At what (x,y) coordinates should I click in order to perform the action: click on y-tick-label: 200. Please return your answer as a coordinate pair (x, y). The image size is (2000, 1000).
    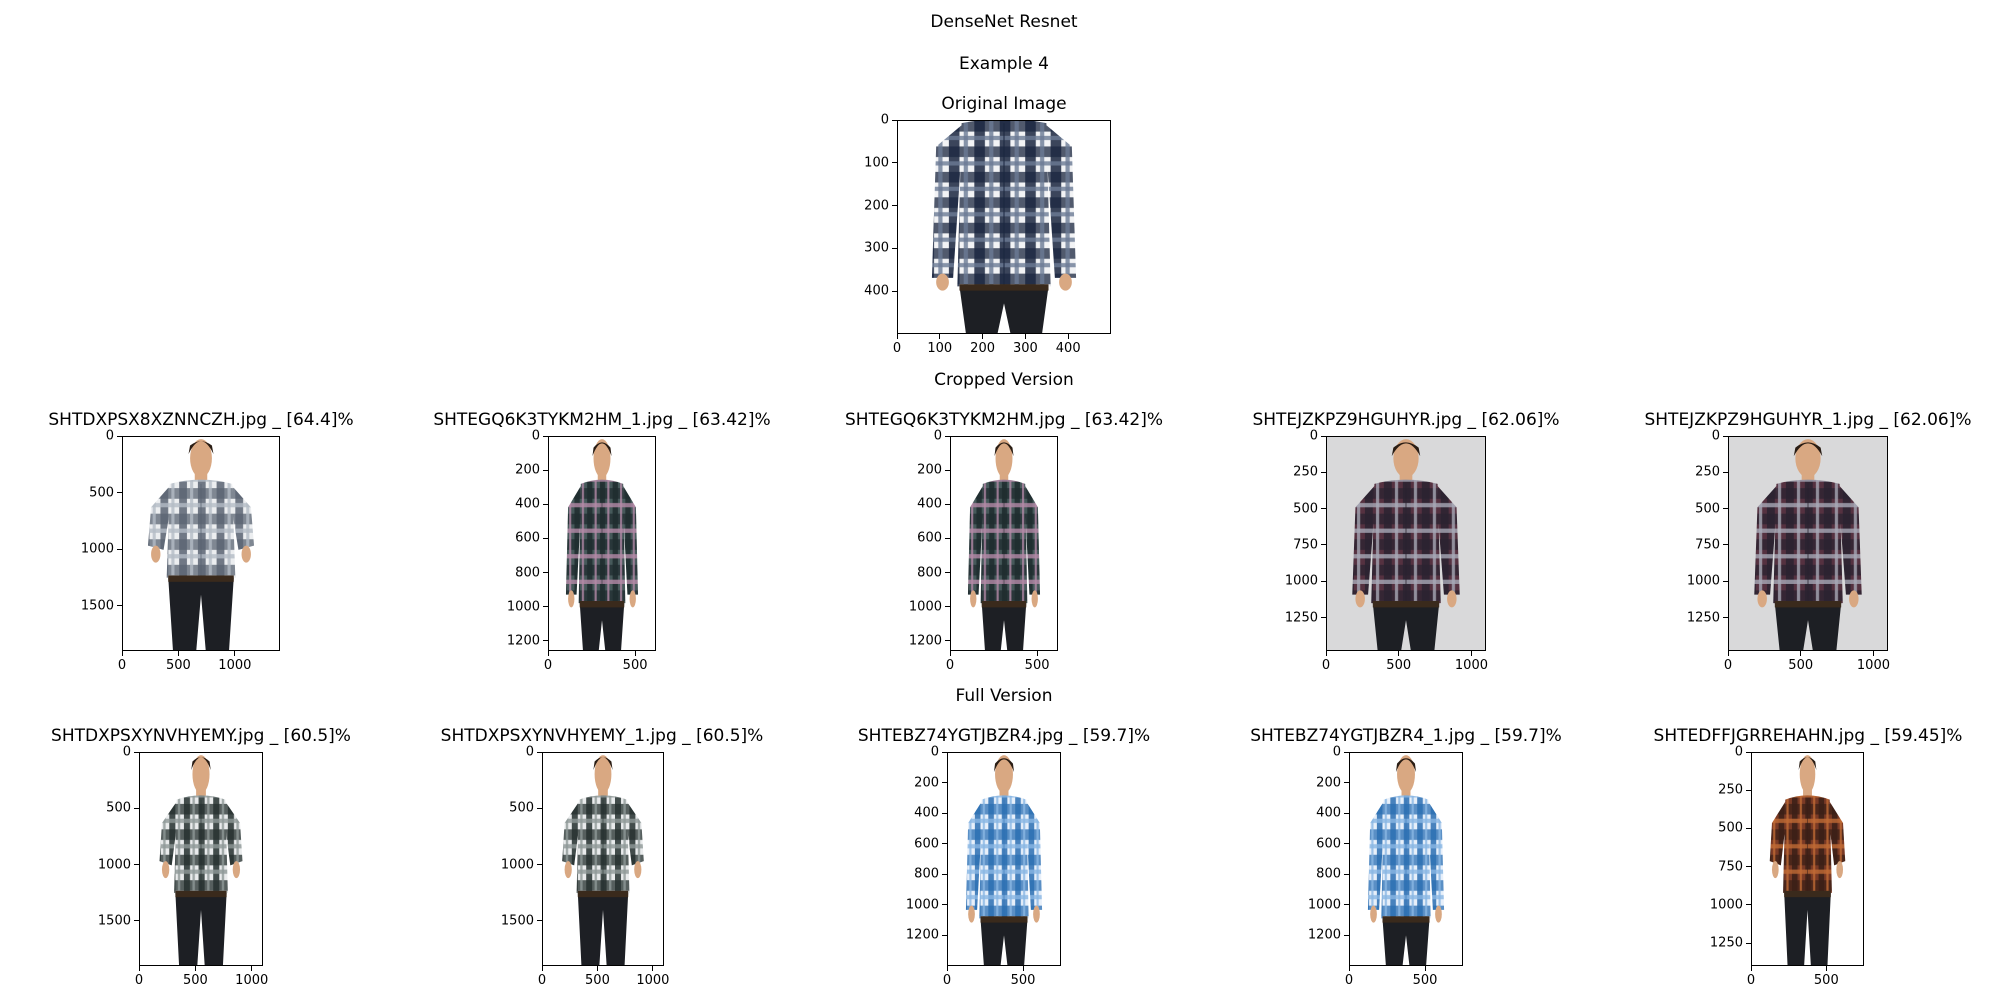
    Looking at the image, I should click on (1328, 783).